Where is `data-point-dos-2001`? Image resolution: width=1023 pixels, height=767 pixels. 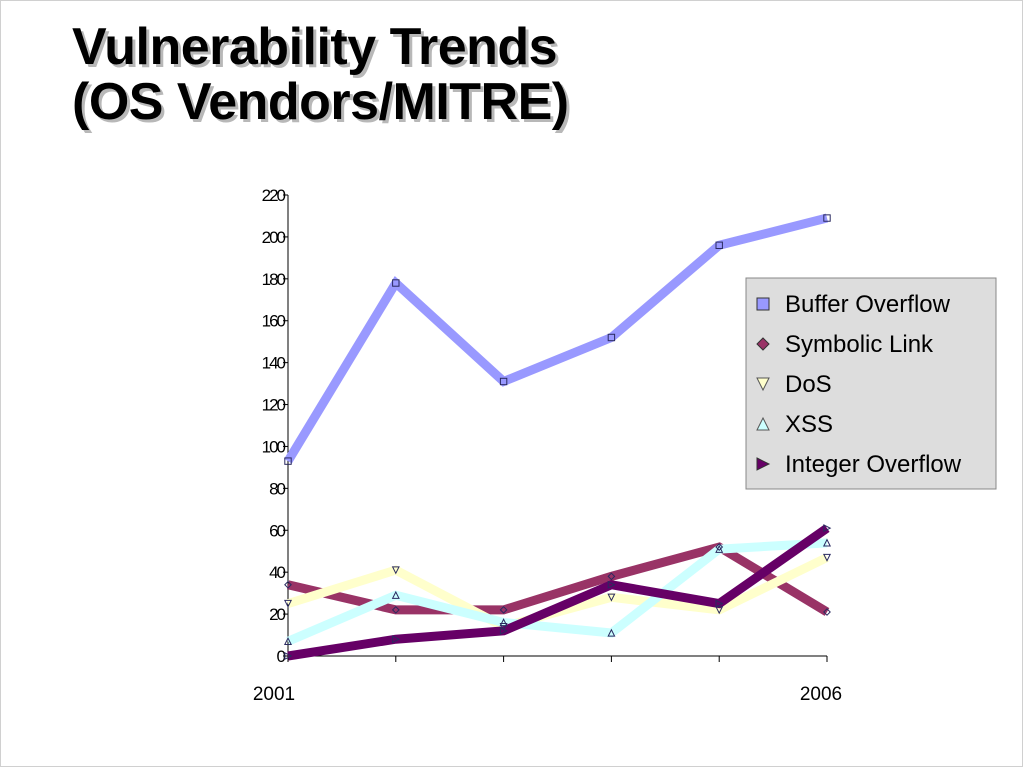 data-point-dos-2001 is located at coordinates (288, 603).